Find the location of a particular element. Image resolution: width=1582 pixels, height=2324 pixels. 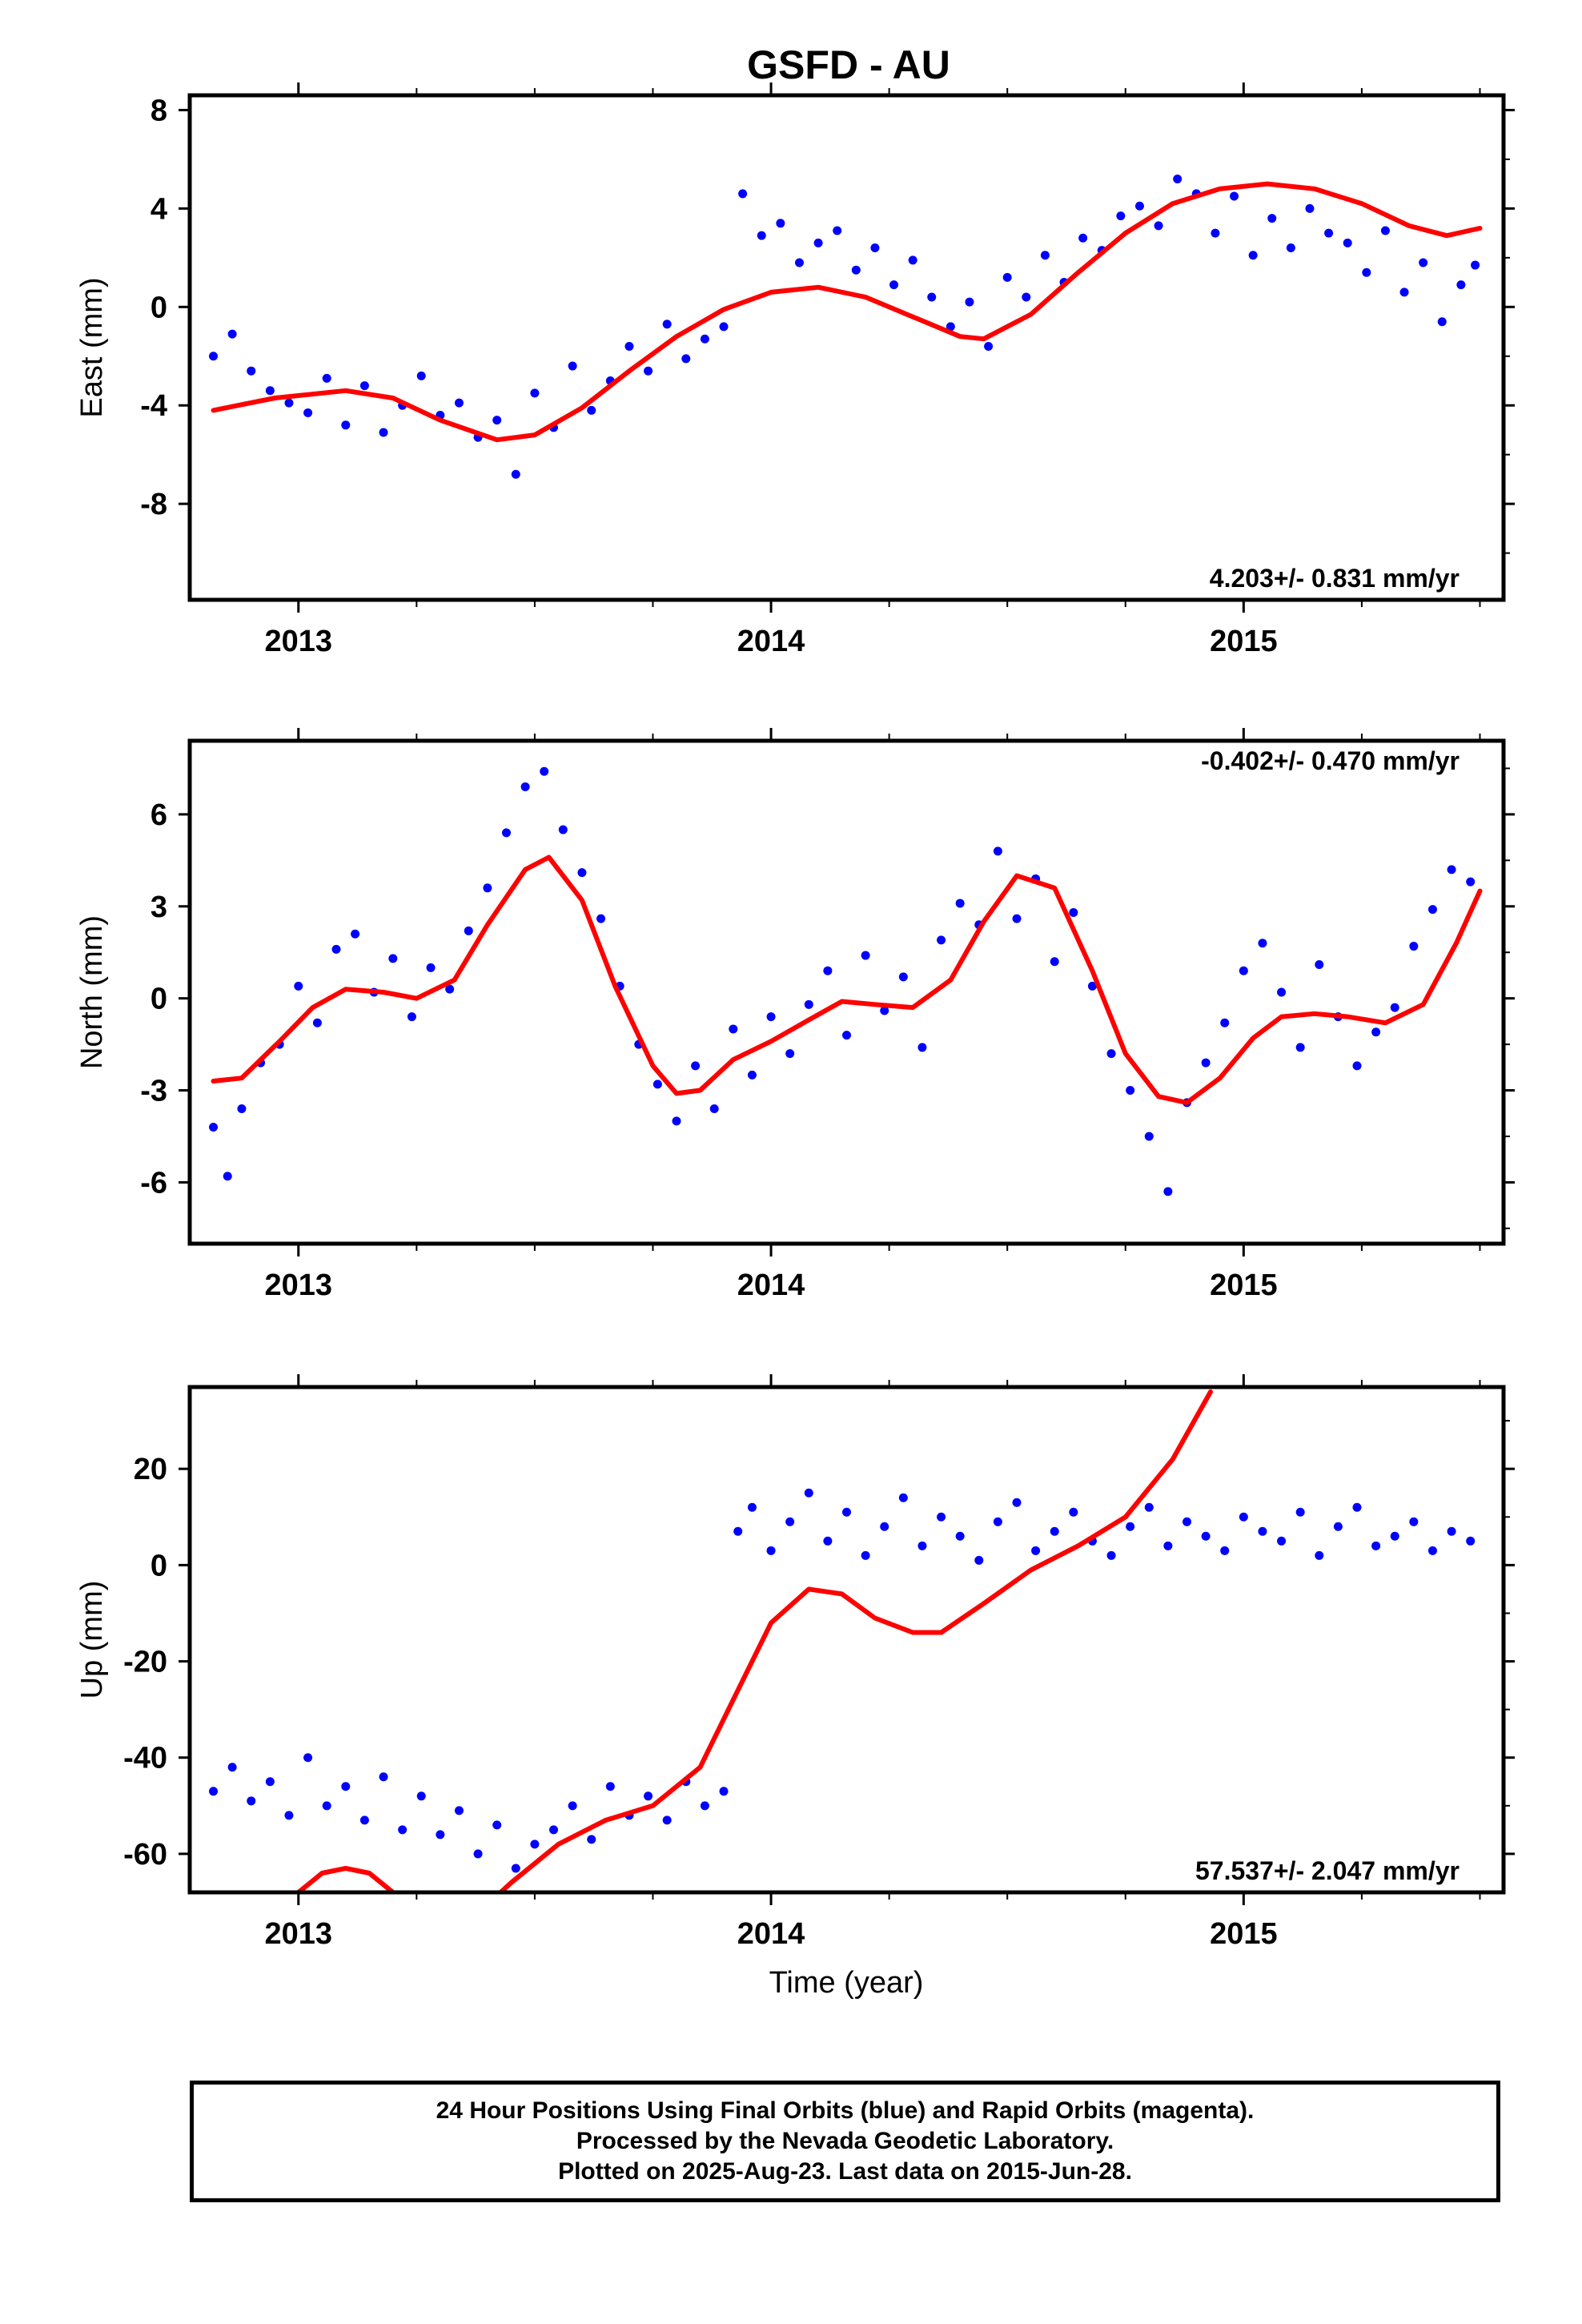

y-tick-label: -40 is located at coordinates (145, 1759).